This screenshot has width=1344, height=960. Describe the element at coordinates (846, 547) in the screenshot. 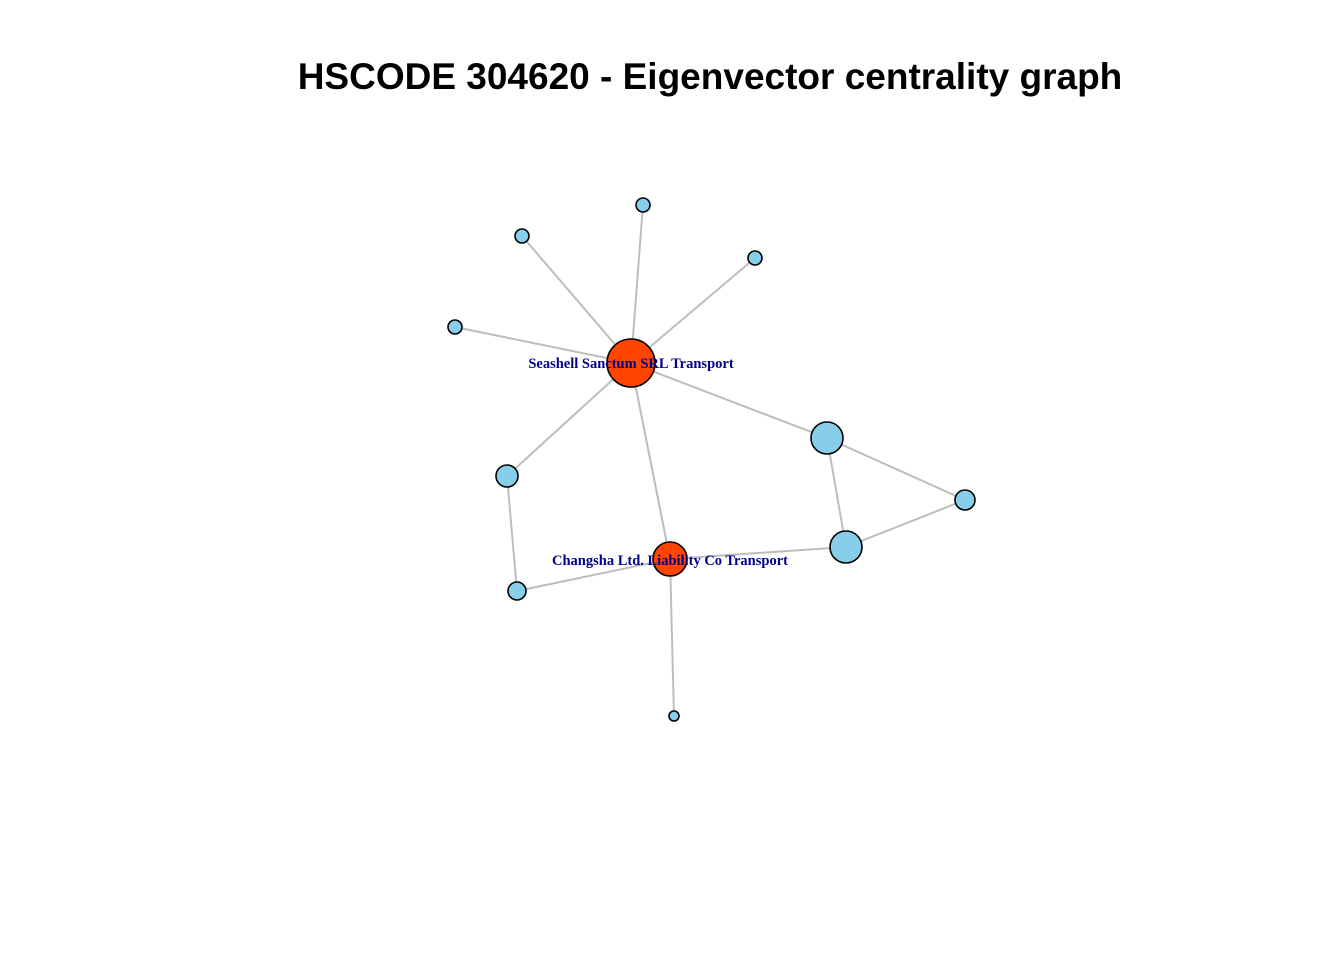

I see `node-n_right3` at that location.